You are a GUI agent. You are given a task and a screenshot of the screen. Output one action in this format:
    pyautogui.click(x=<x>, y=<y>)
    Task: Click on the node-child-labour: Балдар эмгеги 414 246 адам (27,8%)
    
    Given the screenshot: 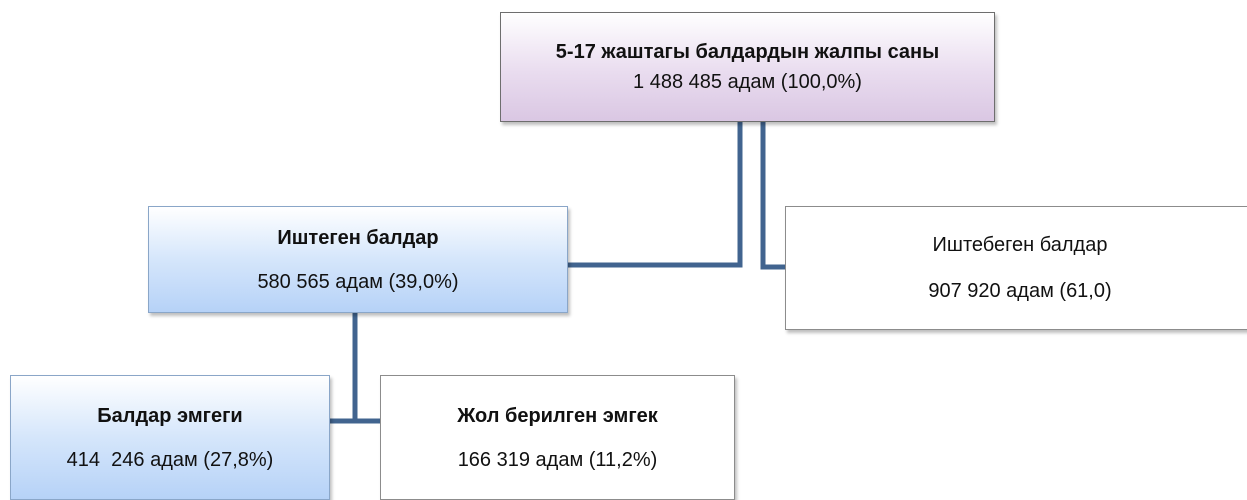 What is the action you would take?
    pyautogui.click(x=170, y=437)
    